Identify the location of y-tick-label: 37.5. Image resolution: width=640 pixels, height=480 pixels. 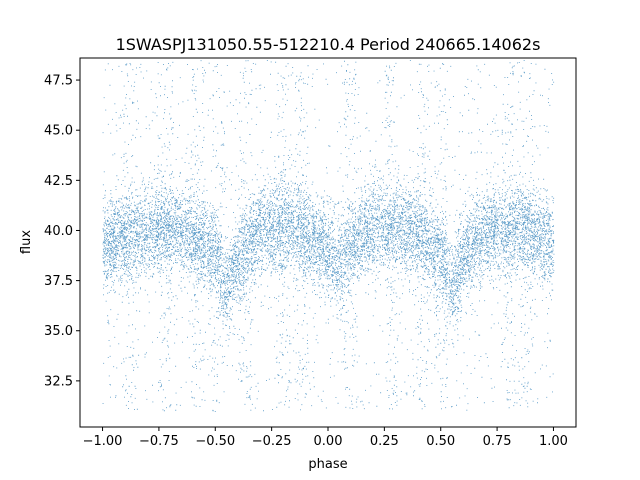
(58, 281).